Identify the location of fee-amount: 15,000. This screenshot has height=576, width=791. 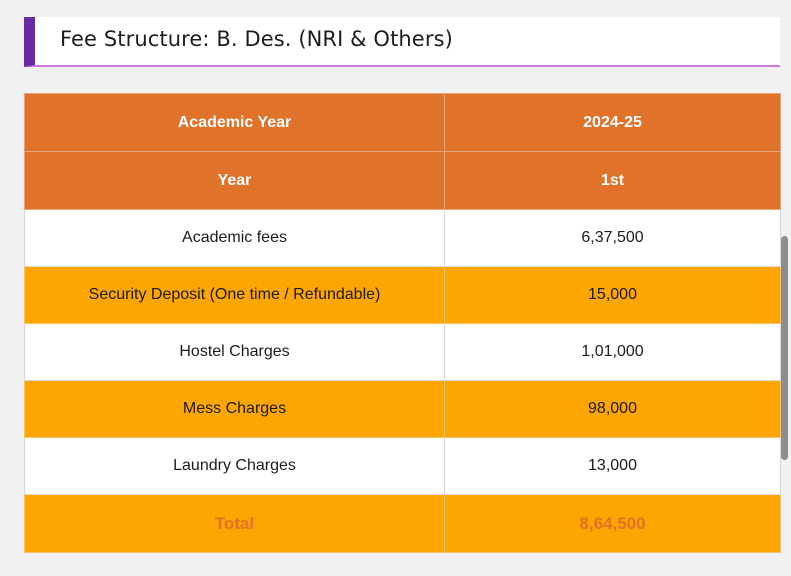
(612, 295).